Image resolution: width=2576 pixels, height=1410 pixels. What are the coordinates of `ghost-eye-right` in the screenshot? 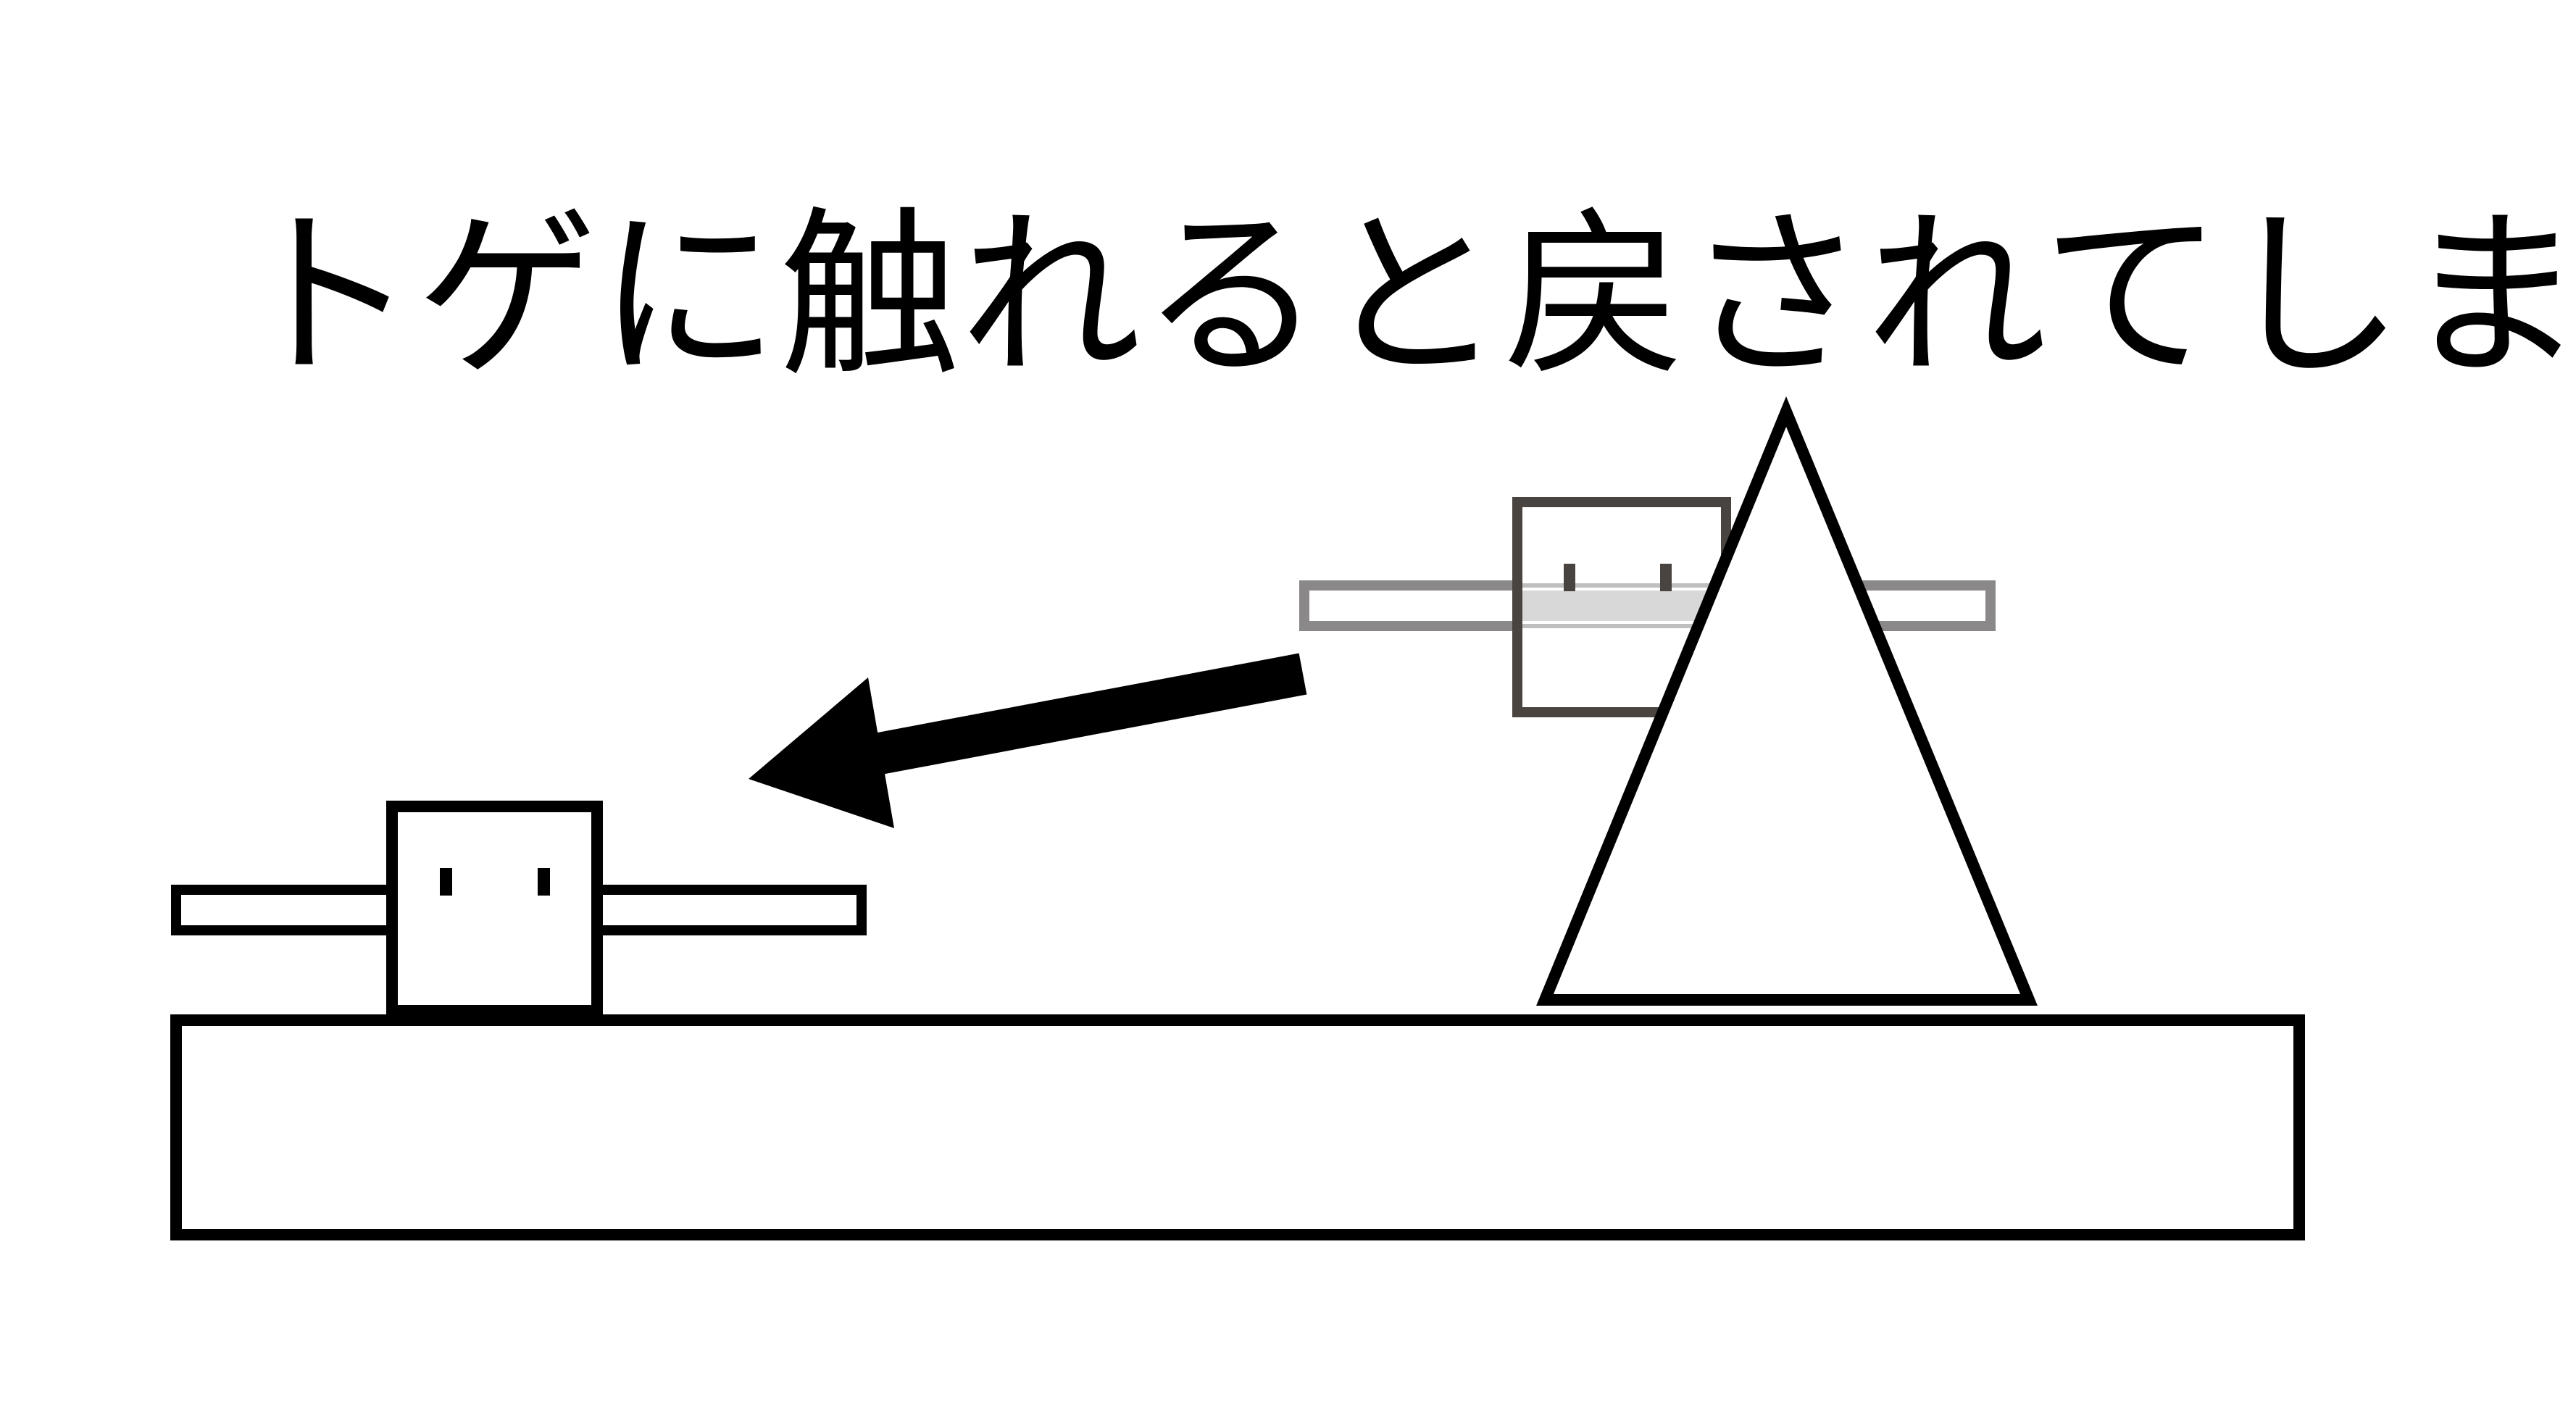 It's located at (1666, 578).